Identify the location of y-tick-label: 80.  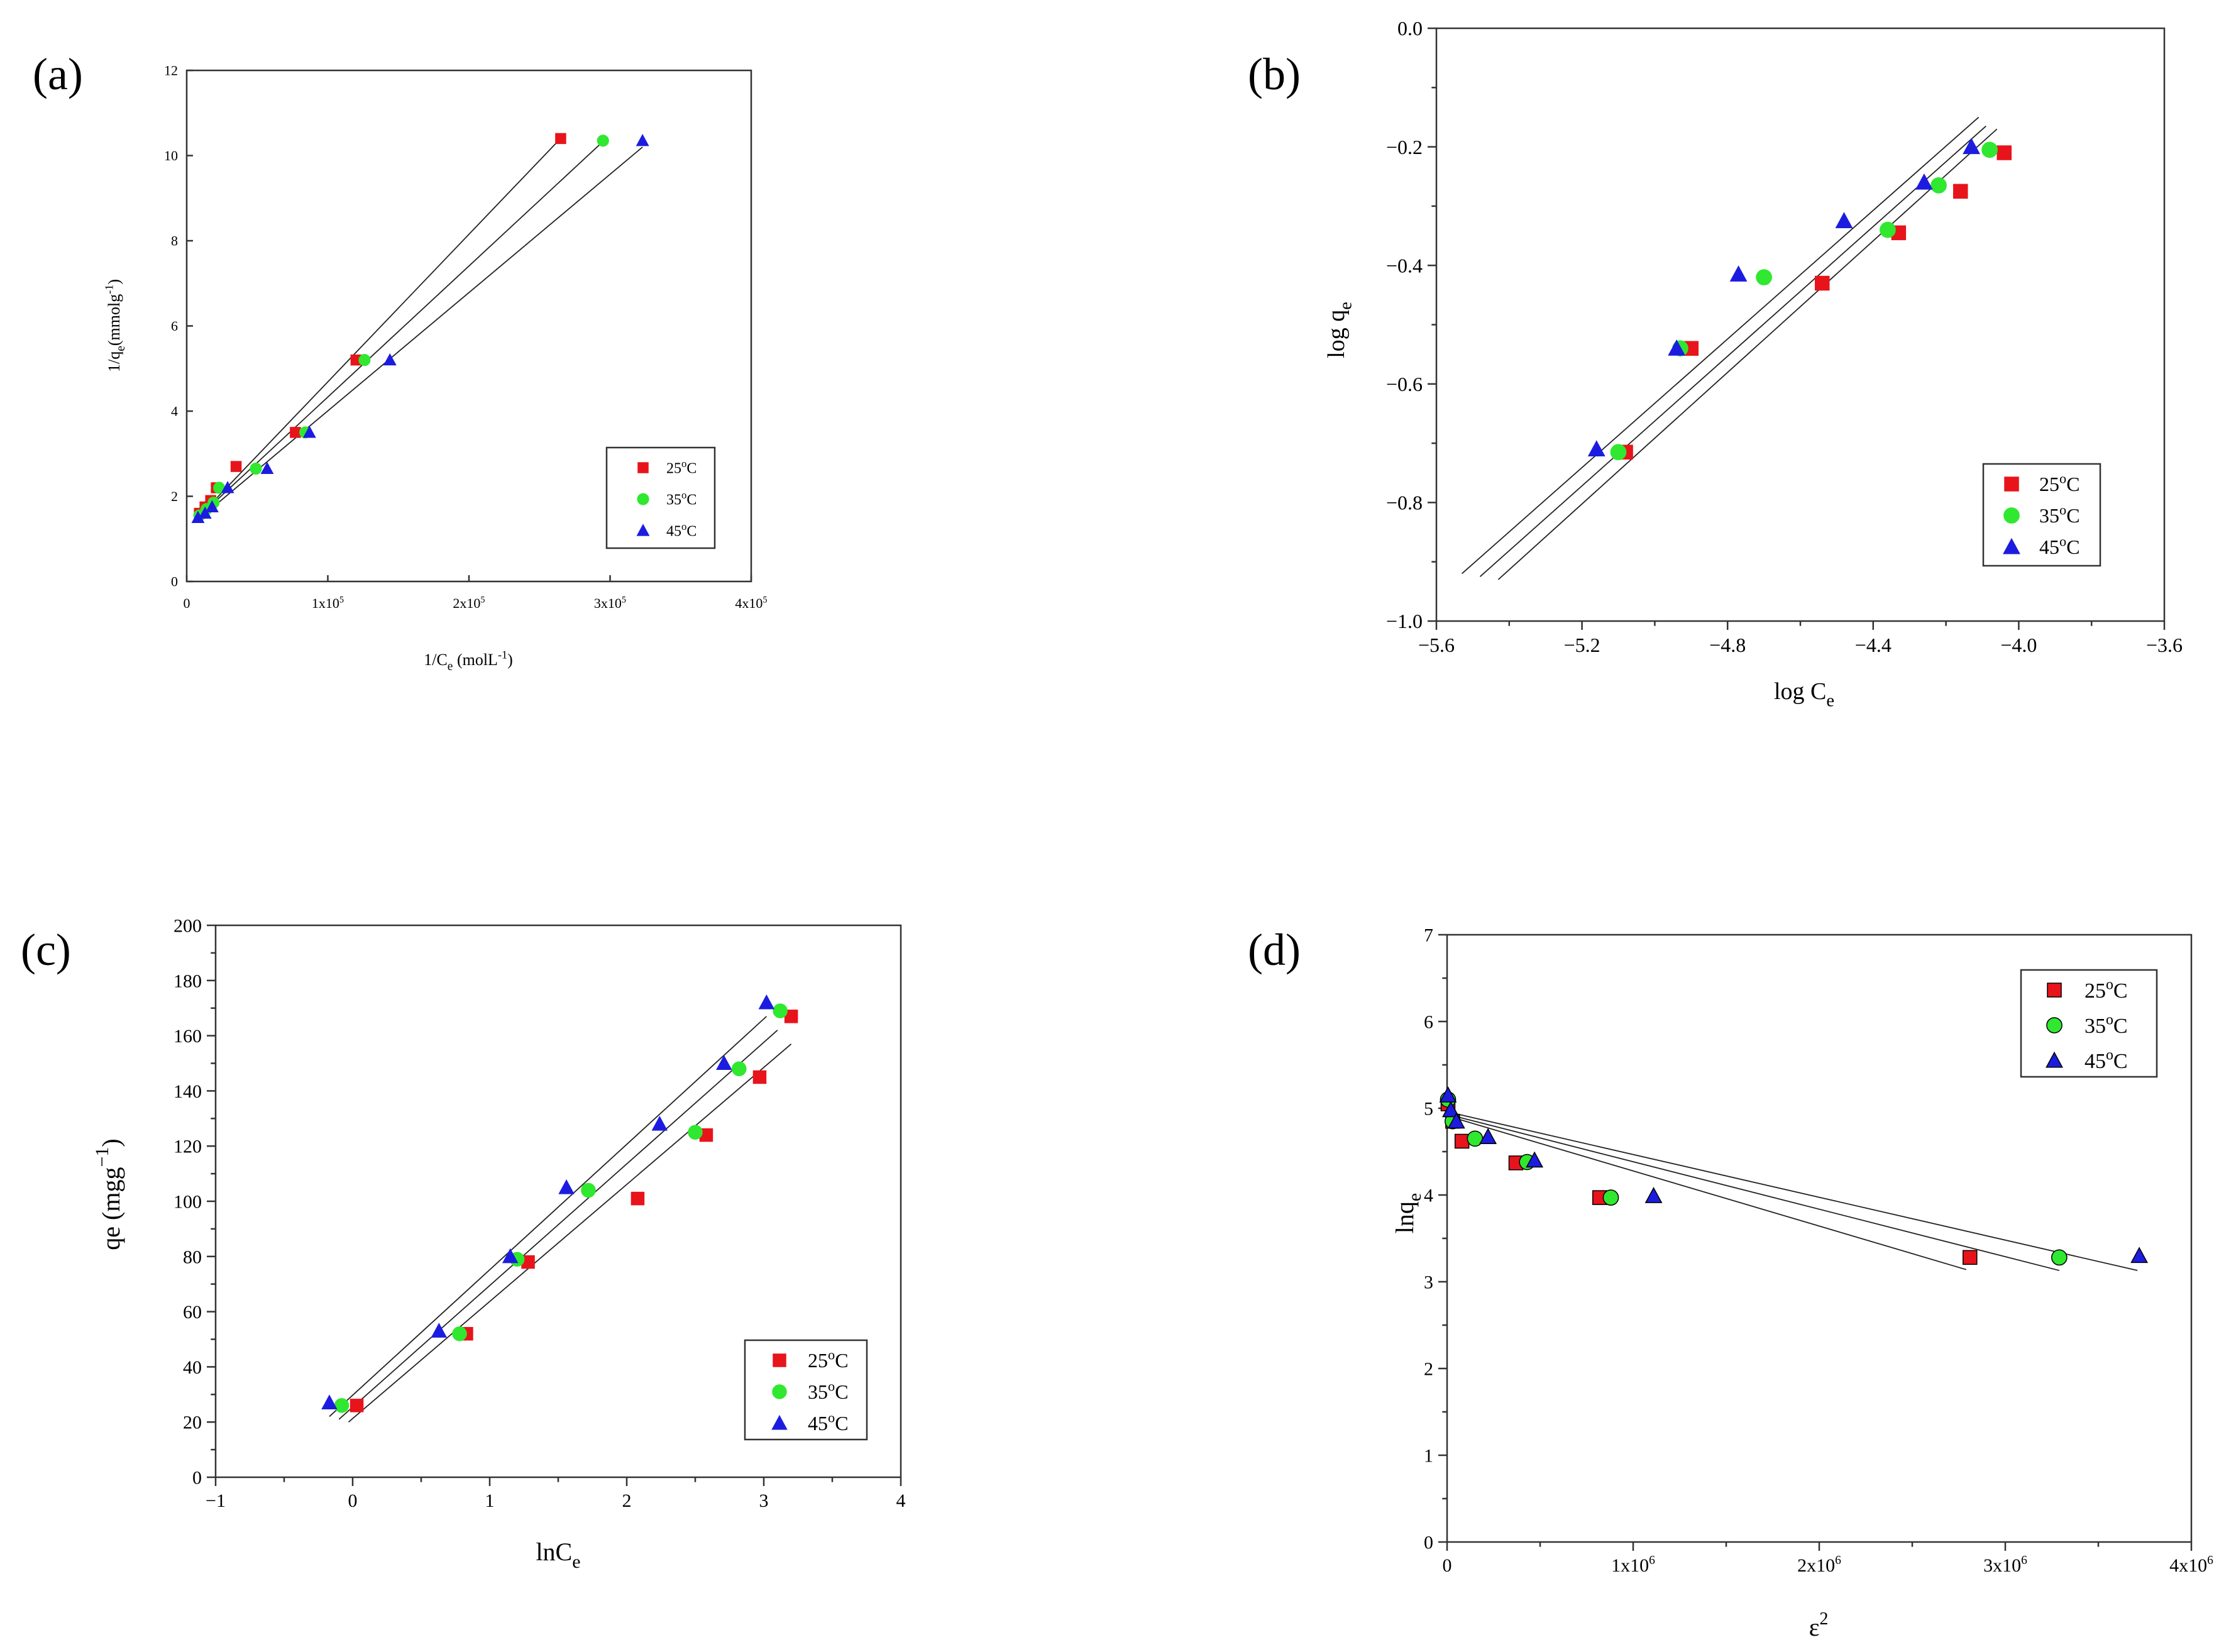
(192, 1257).